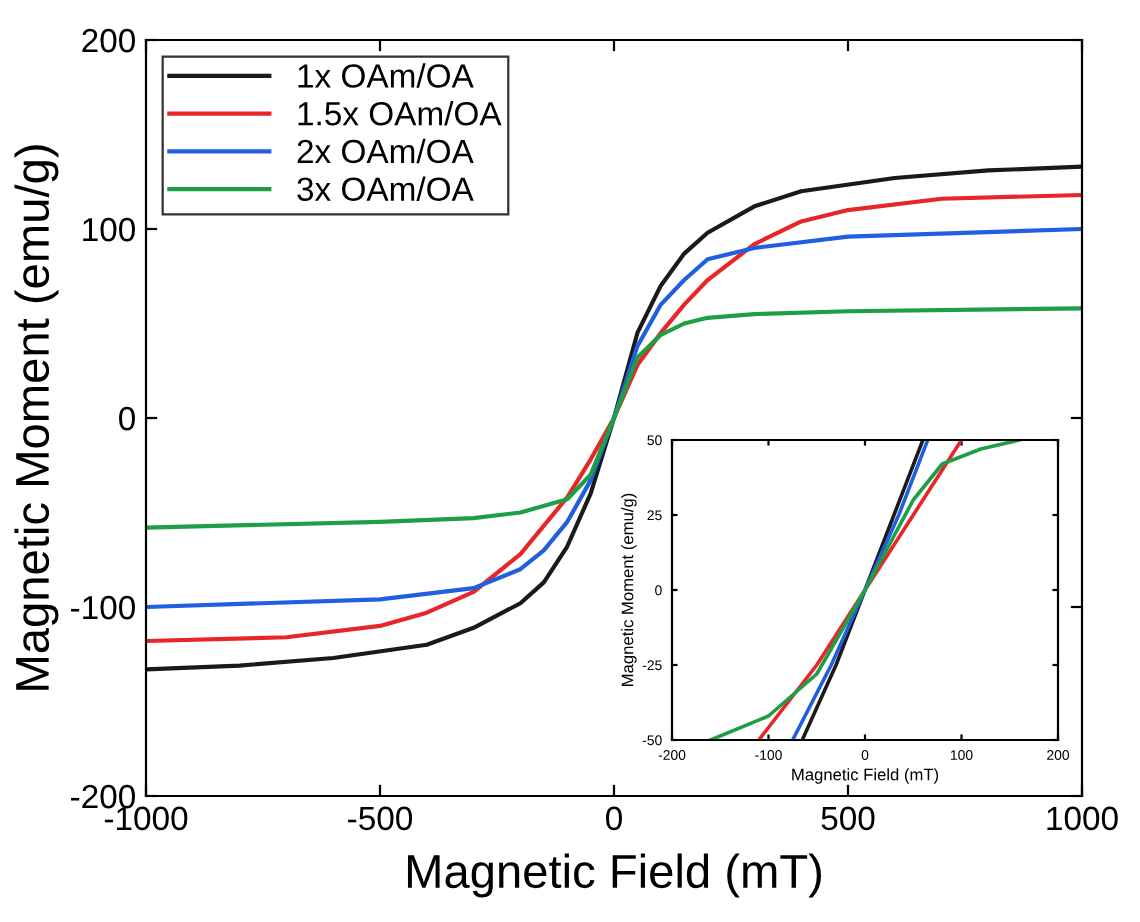 The width and height of the screenshot is (1140, 922). I want to click on x-tick-label: 0, so click(614, 818).